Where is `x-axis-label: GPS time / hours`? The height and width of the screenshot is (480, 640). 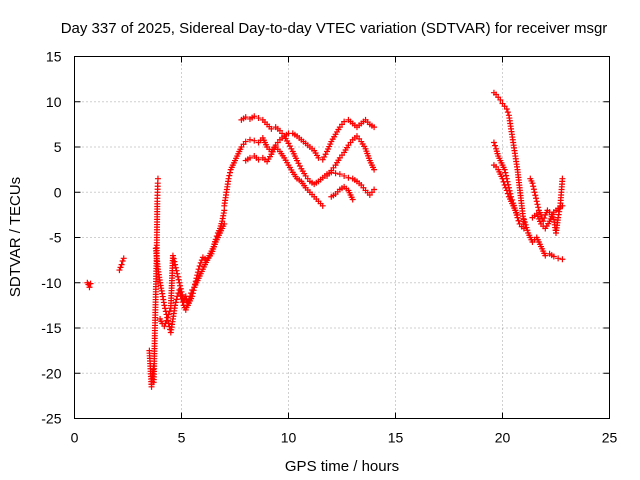
x-axis-label: GPS time / hours is located at coordinates (342, 466).